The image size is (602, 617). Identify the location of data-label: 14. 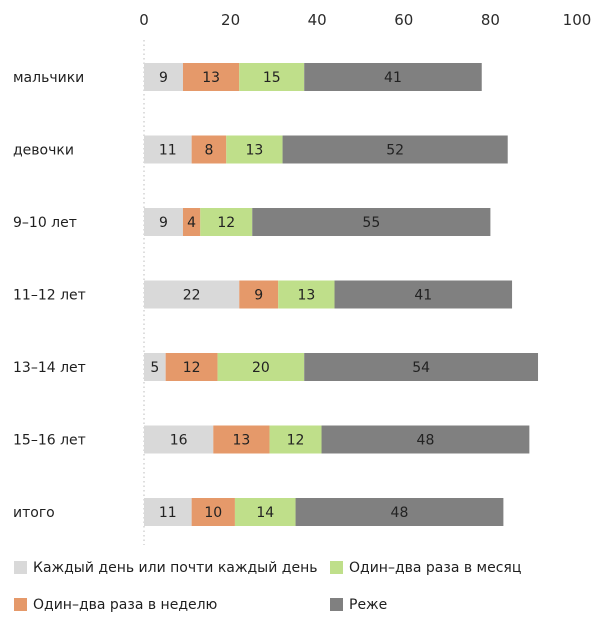
(265, 513).